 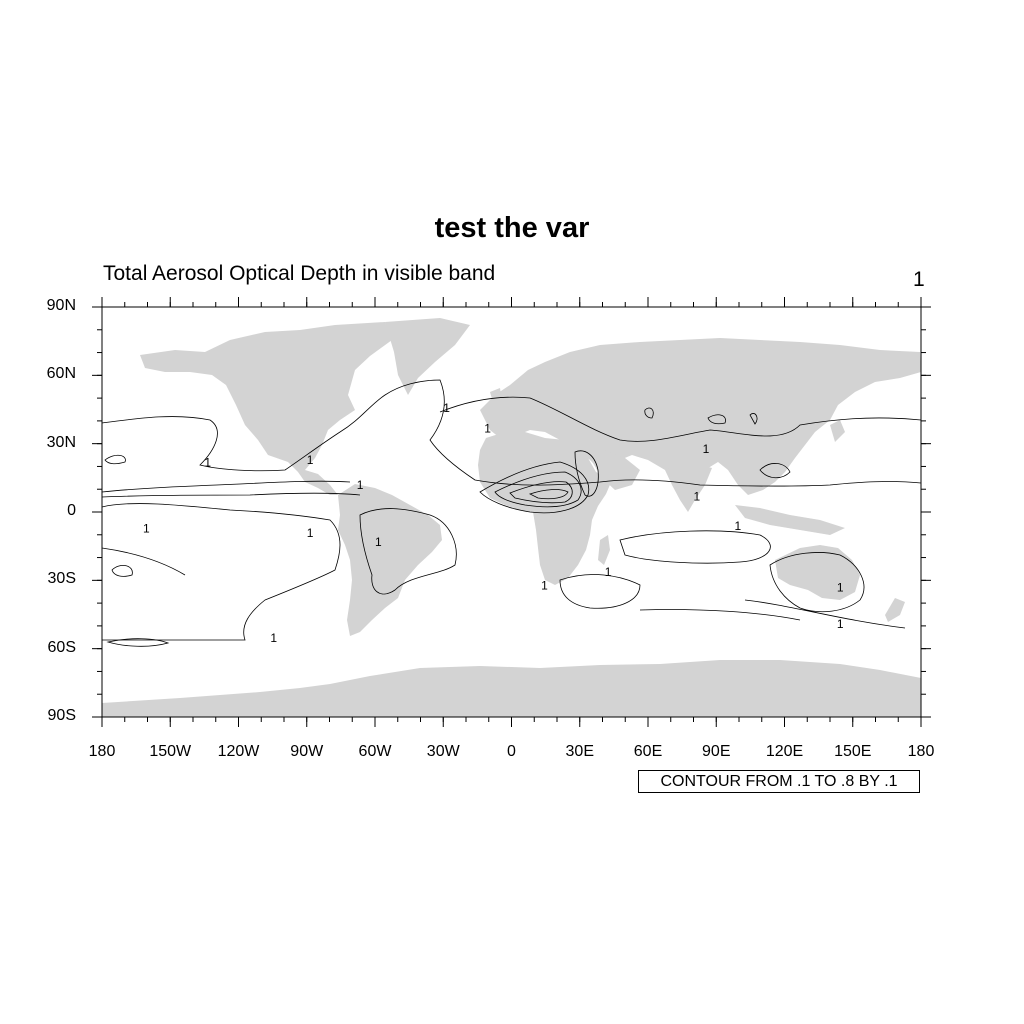 I want to click on y-tick-label: 0, so click(x=71, y=510).